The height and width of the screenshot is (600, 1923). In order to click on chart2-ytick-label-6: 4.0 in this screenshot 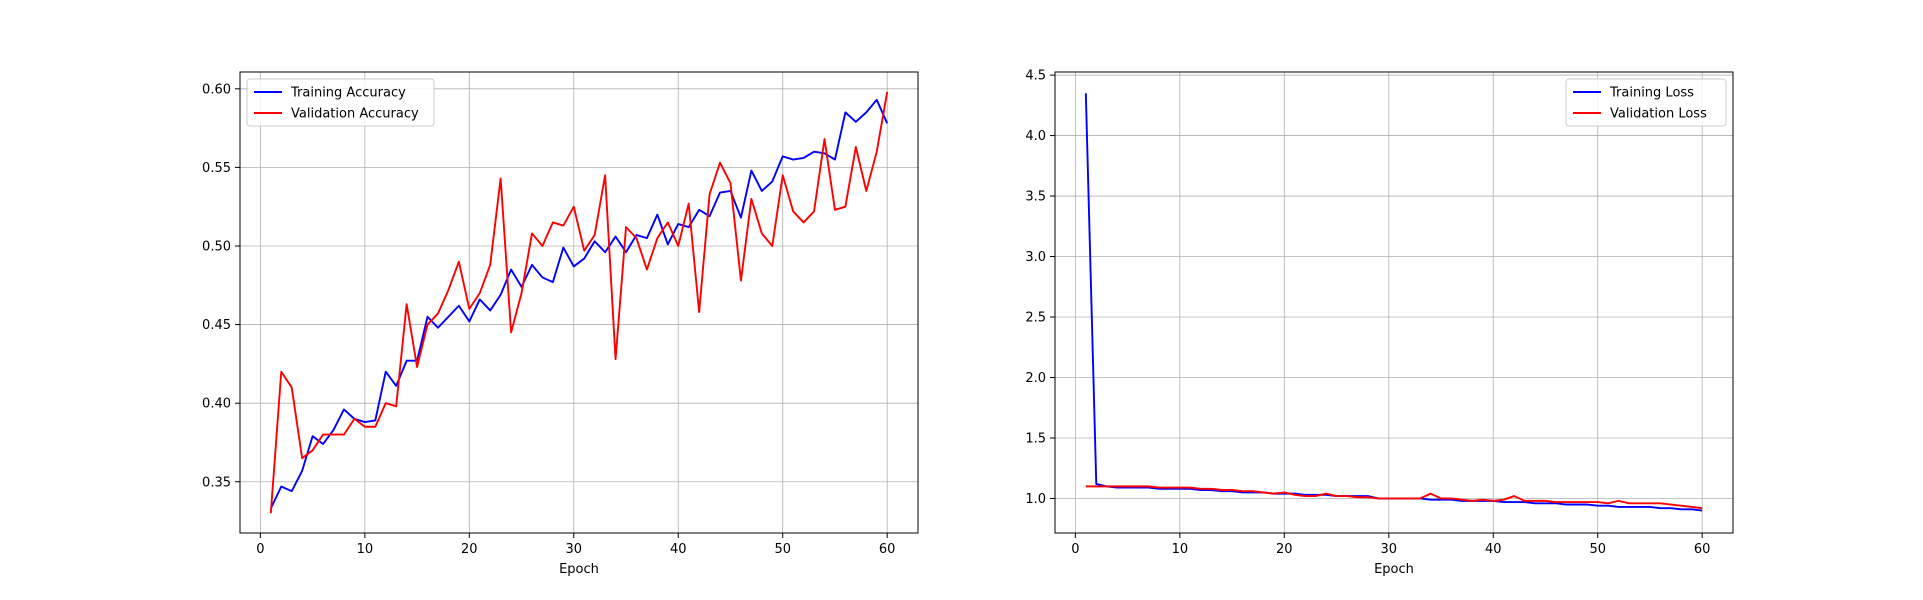, I will do `click(1035, 136)`.